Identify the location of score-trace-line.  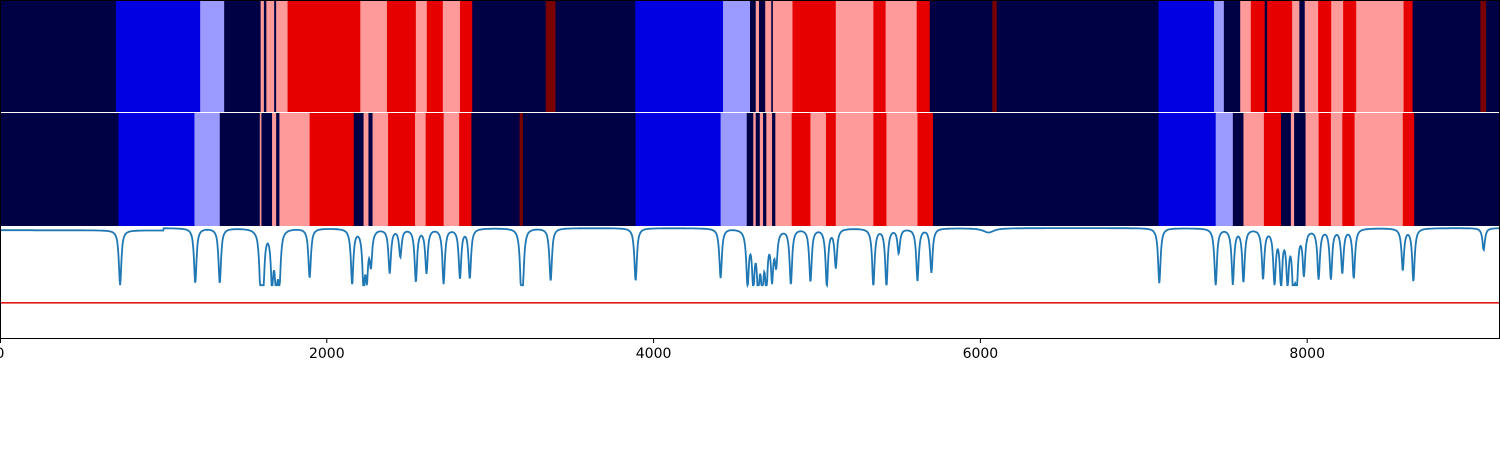
(750, 258).